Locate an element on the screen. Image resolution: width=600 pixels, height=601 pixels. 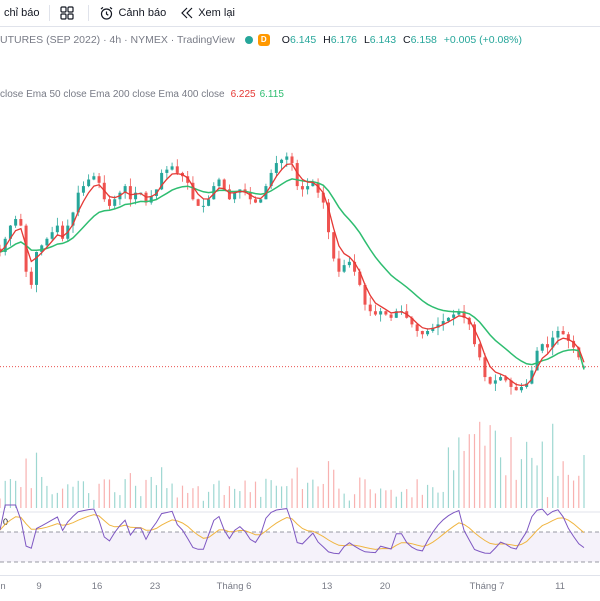
rsi-line is located at coordinates (292, 529).